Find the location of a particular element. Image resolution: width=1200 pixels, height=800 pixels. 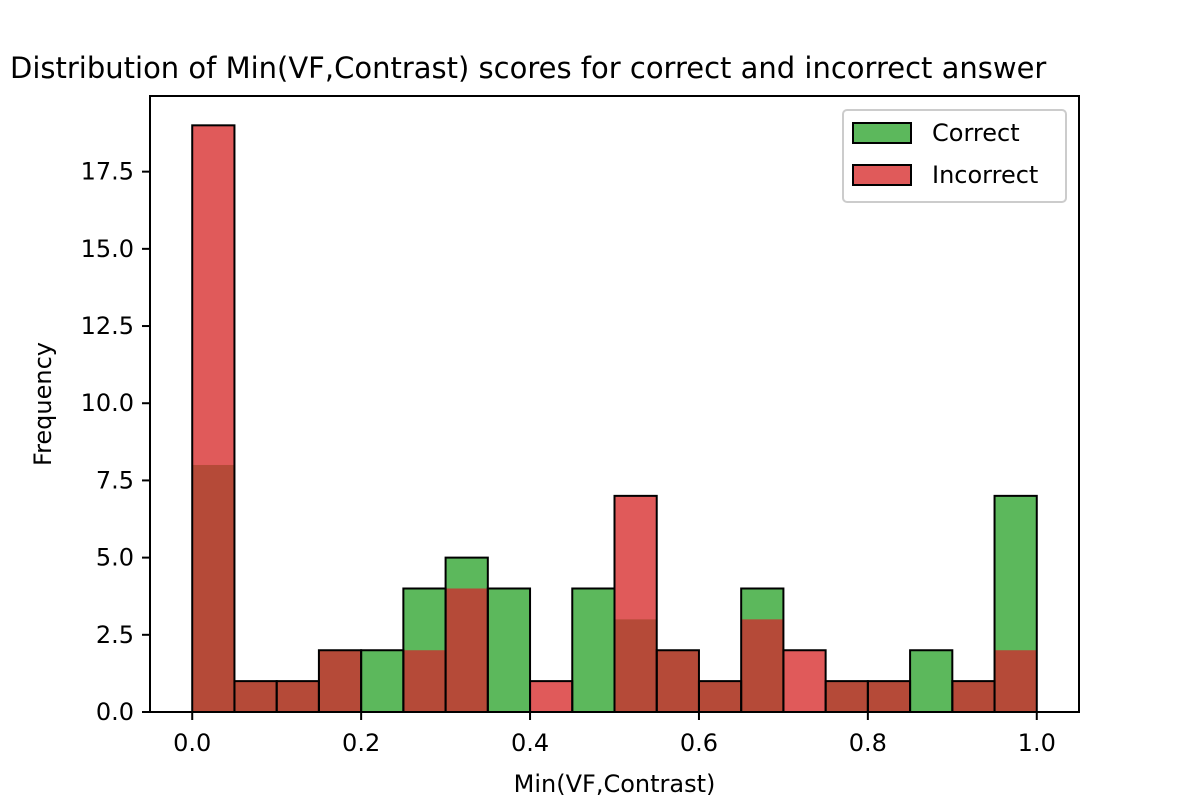

x-axis: 0.0 0.2 0.4 0.6 0.8 1.0 is located at coordinates (614, 734).